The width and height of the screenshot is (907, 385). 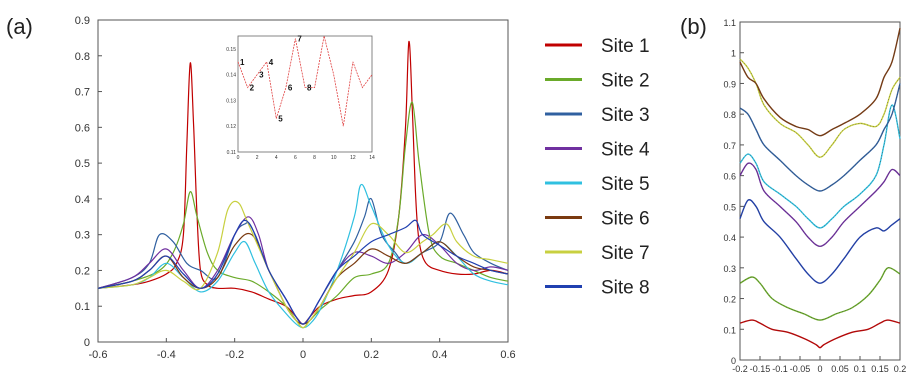 What do you see at coordinates (733, 54) in the screenshot?
I see `y-tick-label: 1` at bounding box center [733, 54].